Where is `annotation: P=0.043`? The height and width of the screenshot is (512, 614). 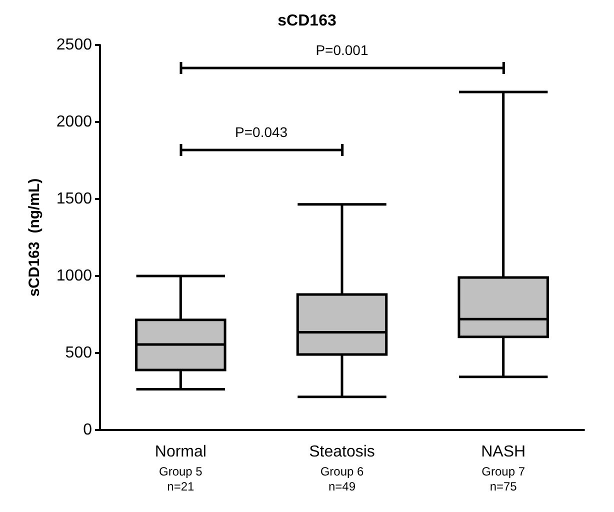 annotation: P=0.043 is located at coordinates (261, 132).